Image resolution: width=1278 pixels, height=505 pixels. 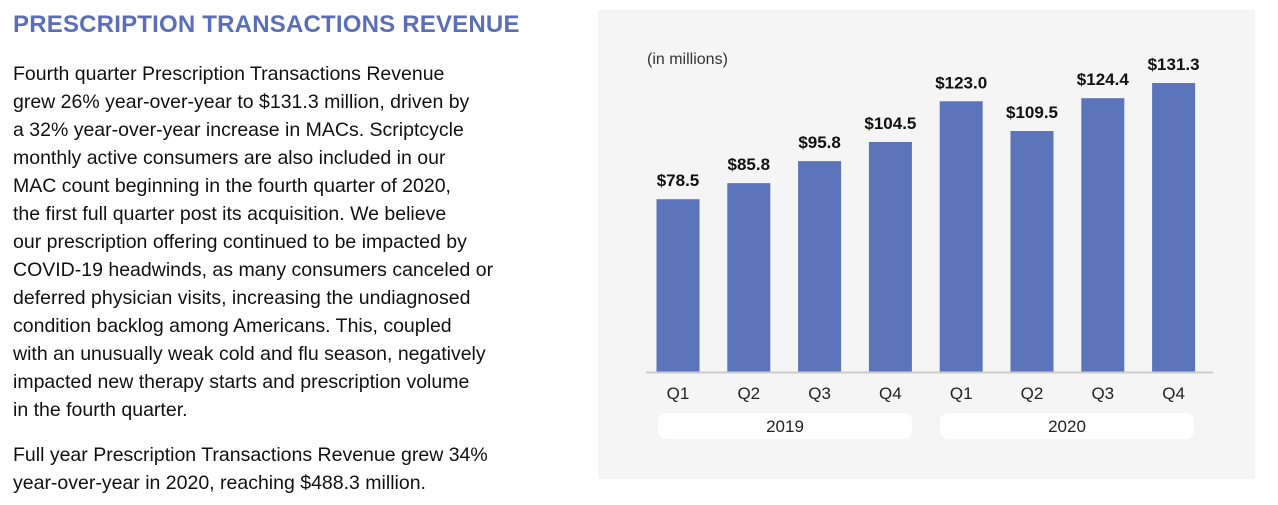 I want to click on year-group-label: 2019, so click(x=785, y=426).